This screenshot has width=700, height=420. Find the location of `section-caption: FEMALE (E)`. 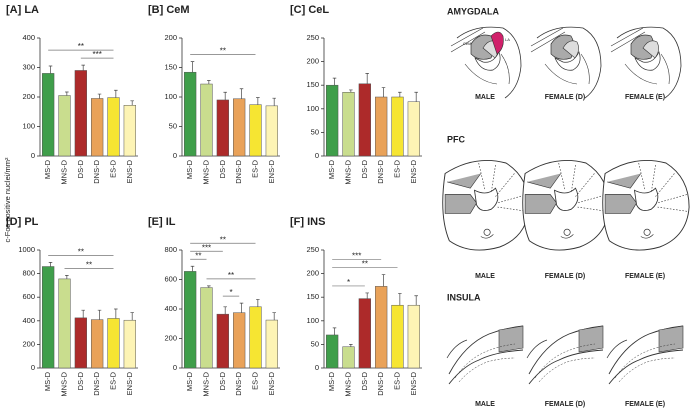

section-caption: FEMALE (E) is located at coordinates (645, 404).